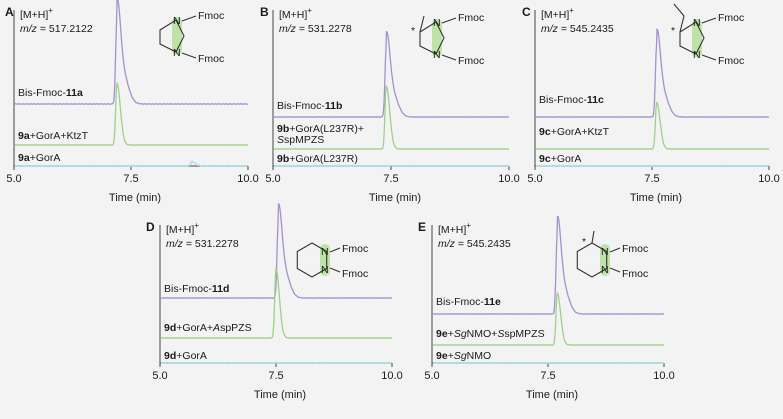 The height and width of the screenshot is (419, 783). I want to click on mz-value-label: m/z = 517.2122, so click(56, 29).